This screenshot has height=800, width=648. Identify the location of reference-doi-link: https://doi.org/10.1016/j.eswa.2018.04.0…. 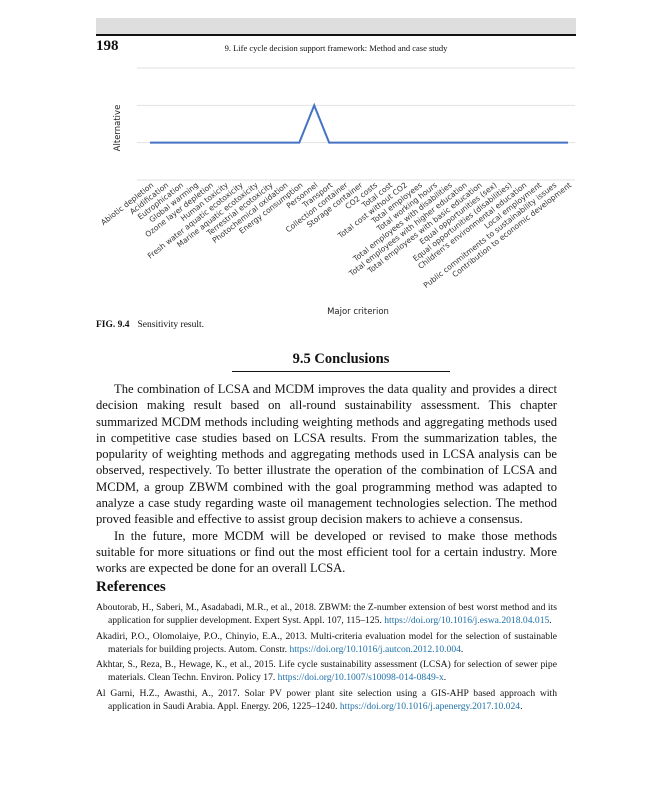
(467, 621).